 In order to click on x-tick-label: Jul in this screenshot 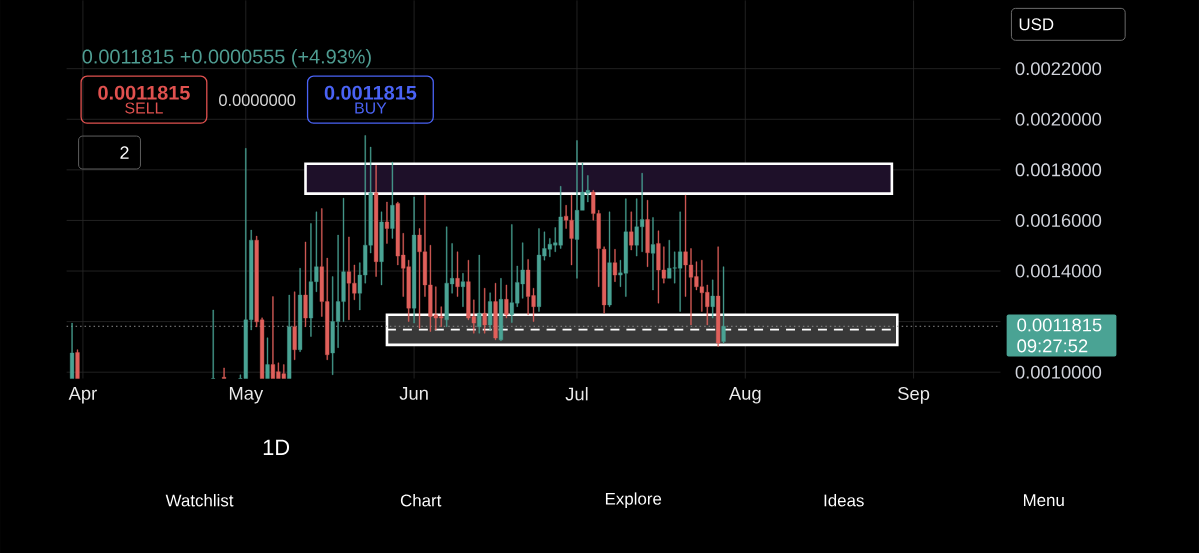, I will do `click(576, 393)`.